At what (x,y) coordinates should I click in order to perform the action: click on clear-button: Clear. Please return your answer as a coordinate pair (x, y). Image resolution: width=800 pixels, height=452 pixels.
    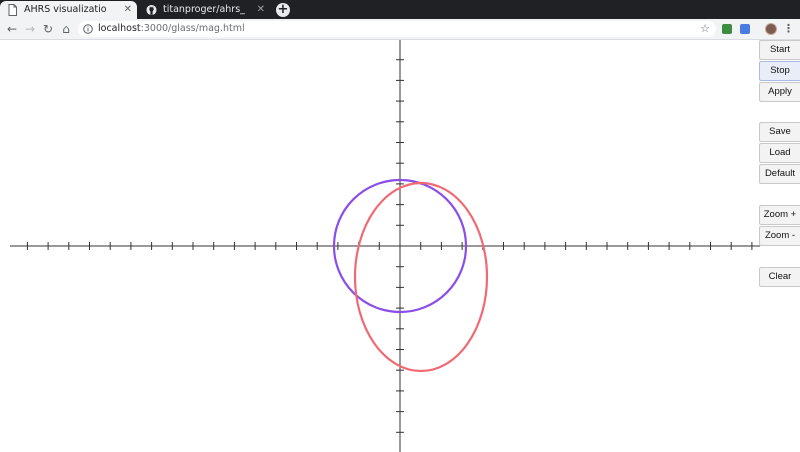
    Looking at the image, I should click on (779, 277).